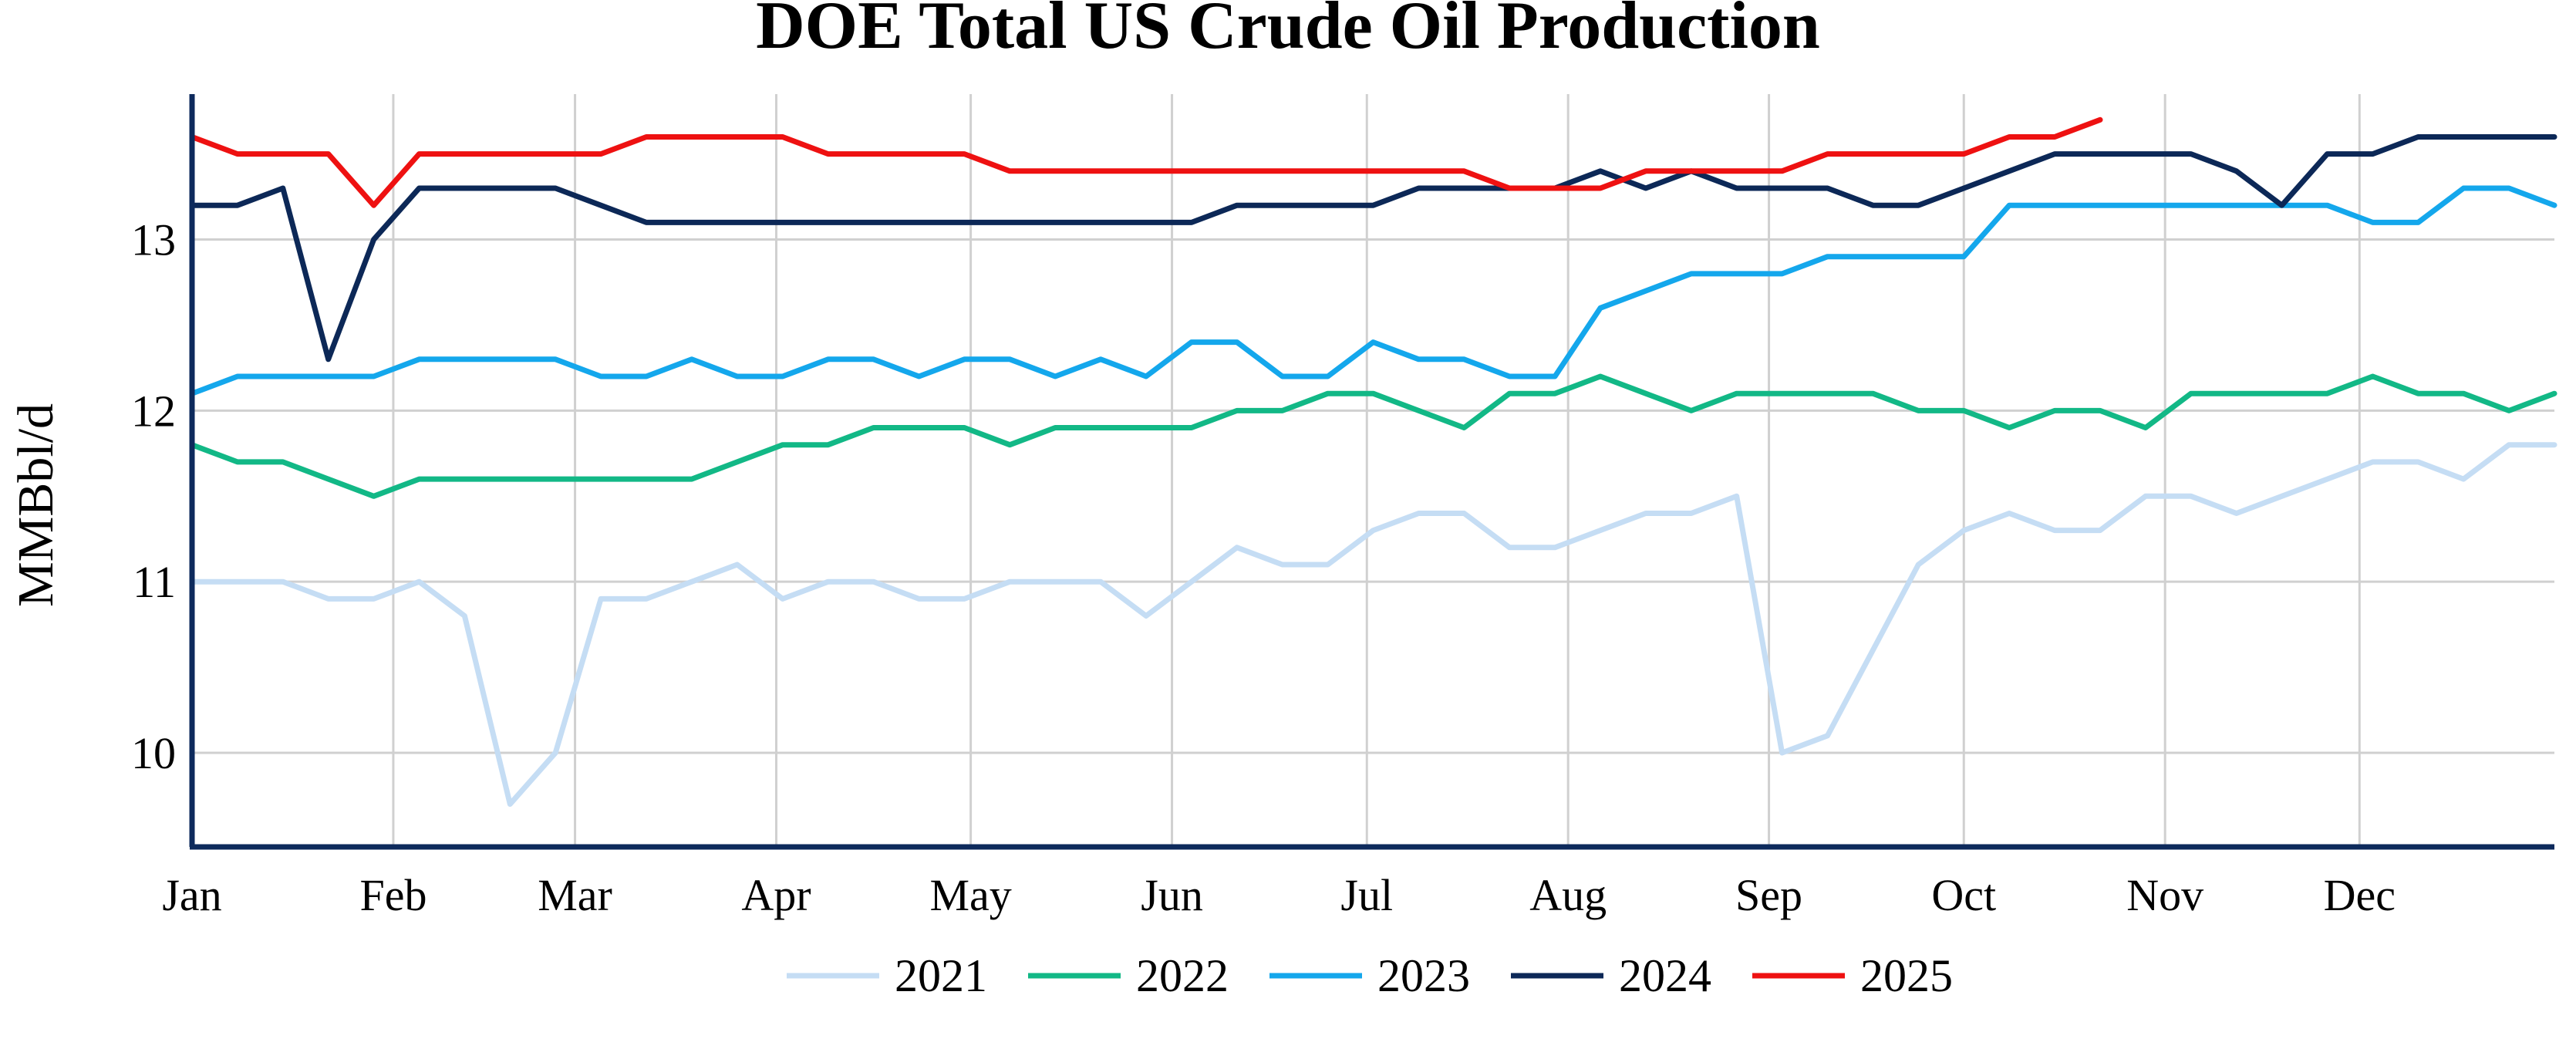  Describe the element at coordinates (191, 895) in the screenshot. I see `x-tick-label-jan: Jan` at that location.